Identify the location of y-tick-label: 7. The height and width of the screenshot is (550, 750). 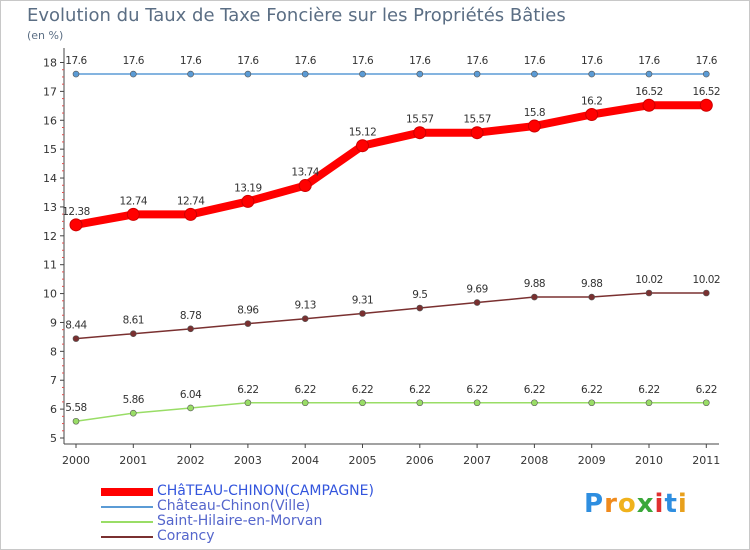
(53, 380).